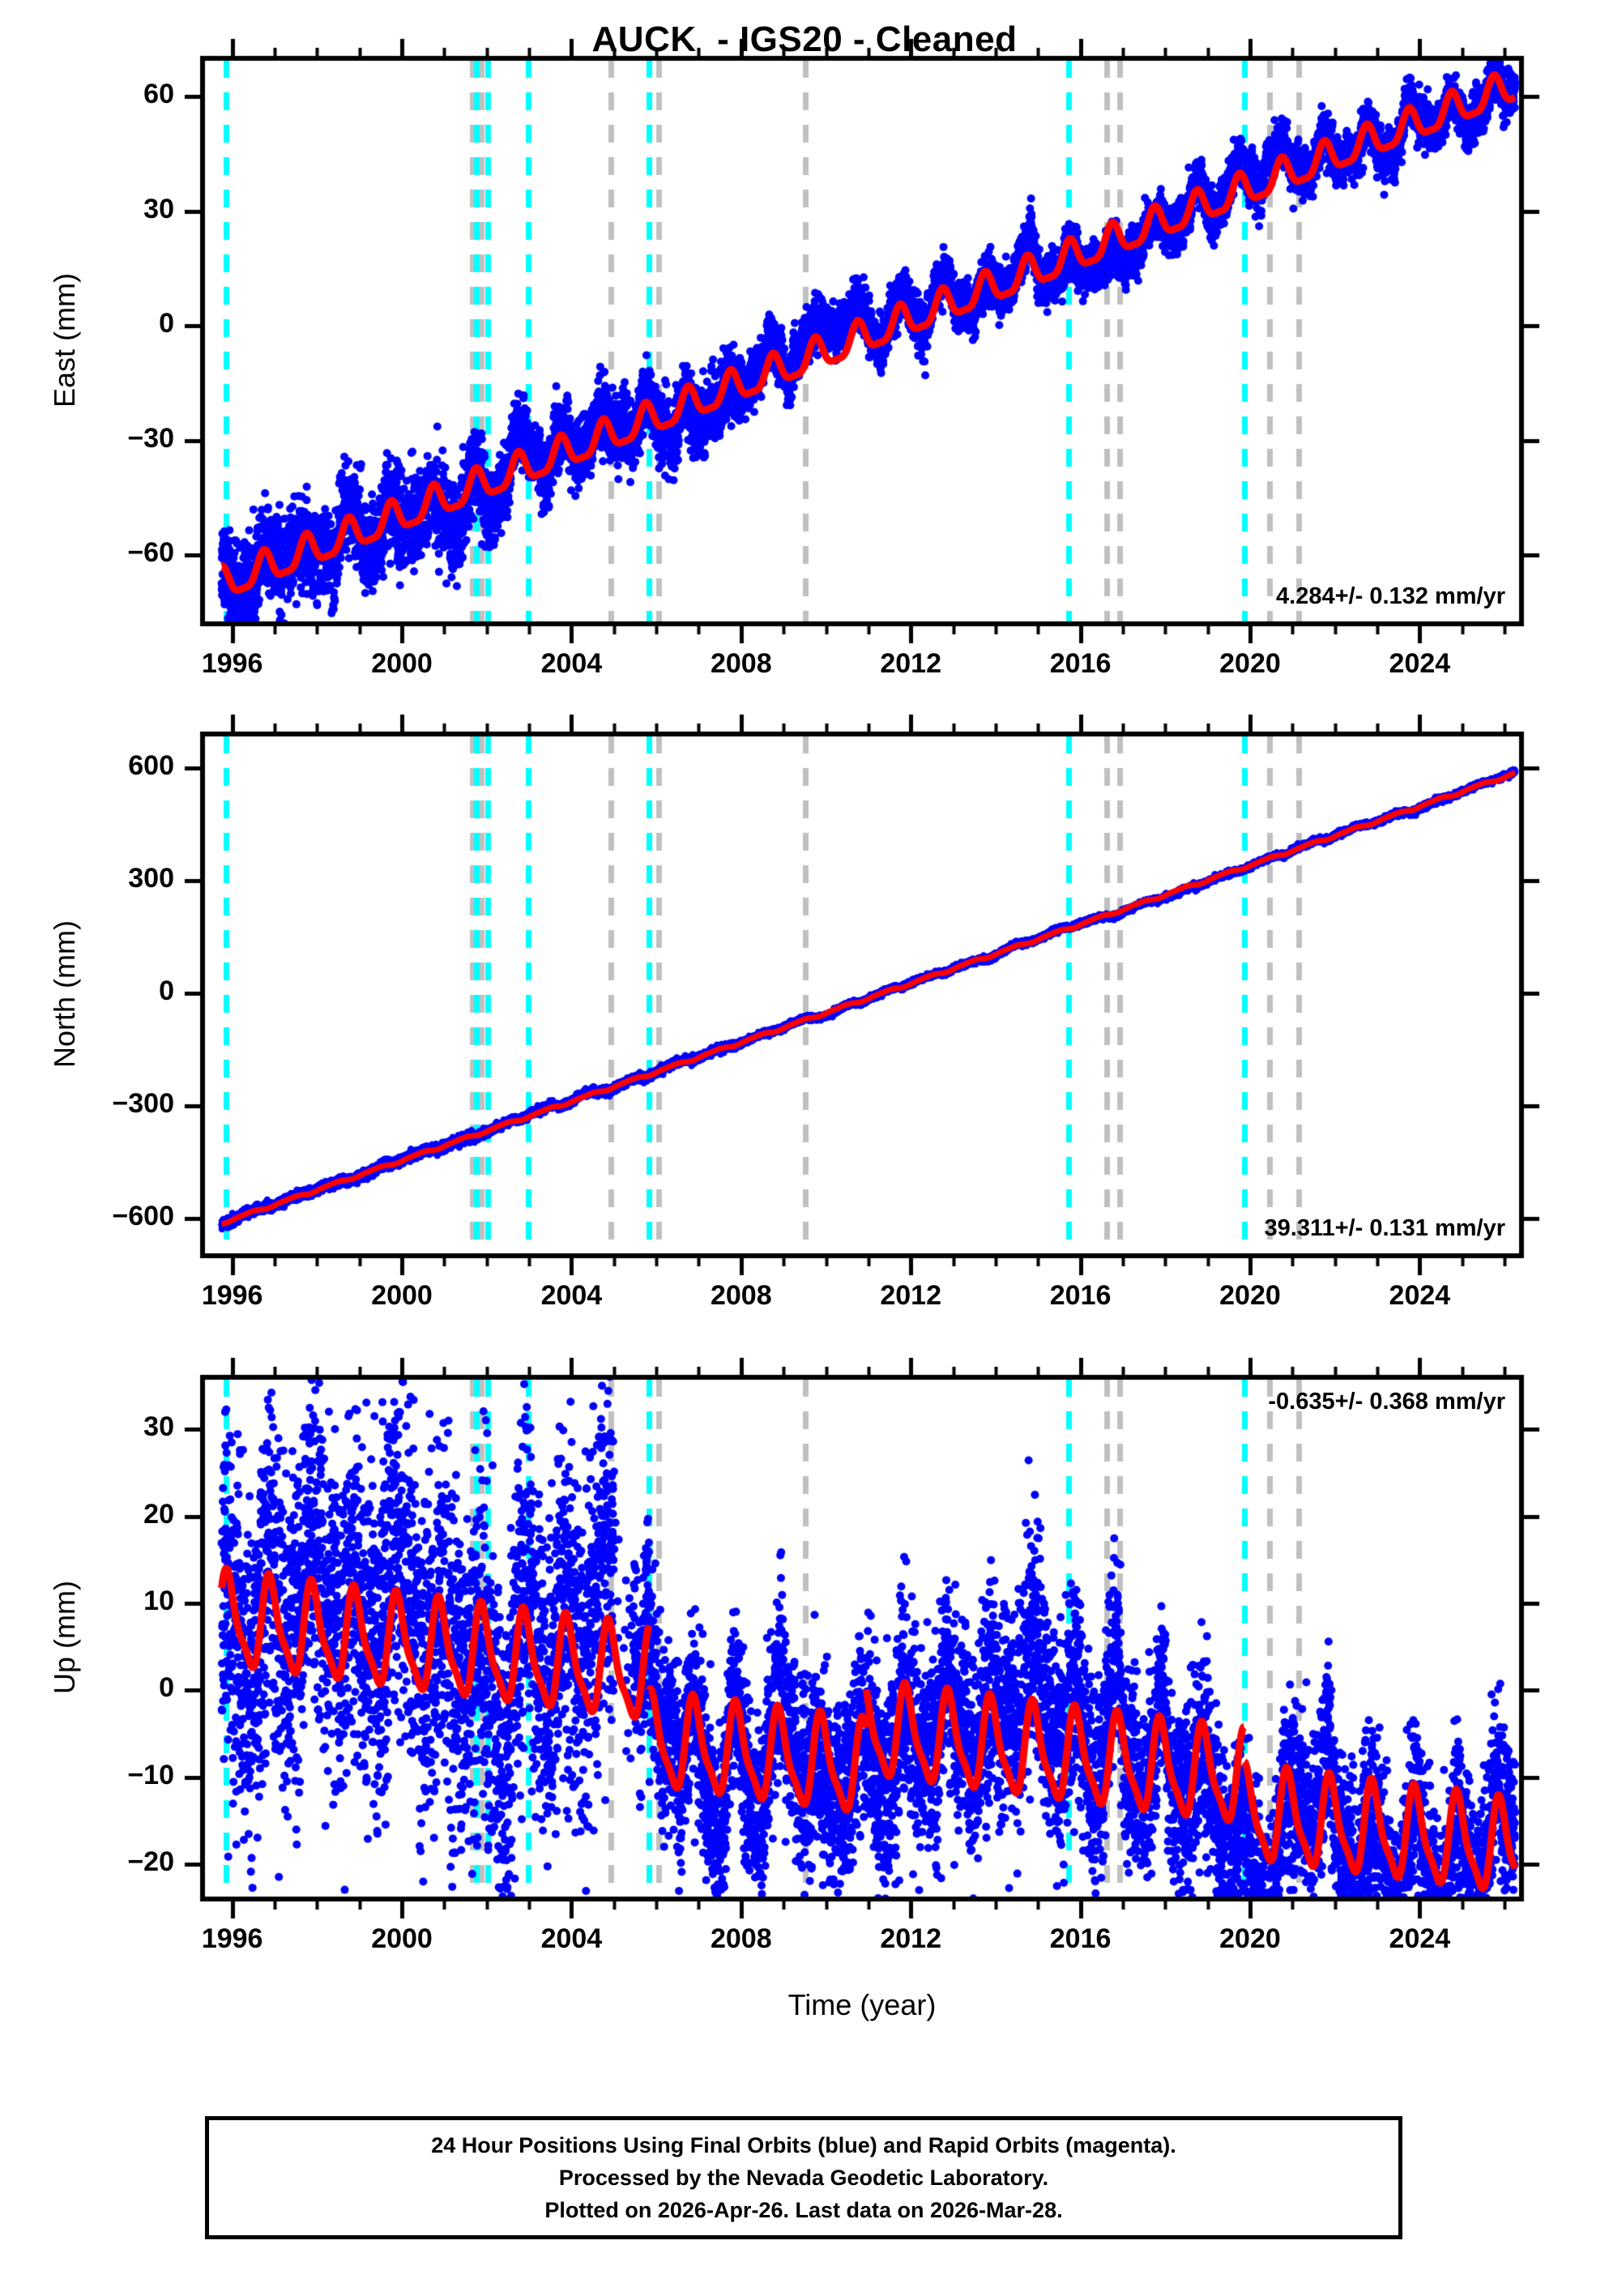 This screenshot has width=1609, height=2296. What do you see at coordinates (232, 1939) in the screenshot?
I see `x-tick-label-up-0: 1996` at bounding box center [232, 1939].